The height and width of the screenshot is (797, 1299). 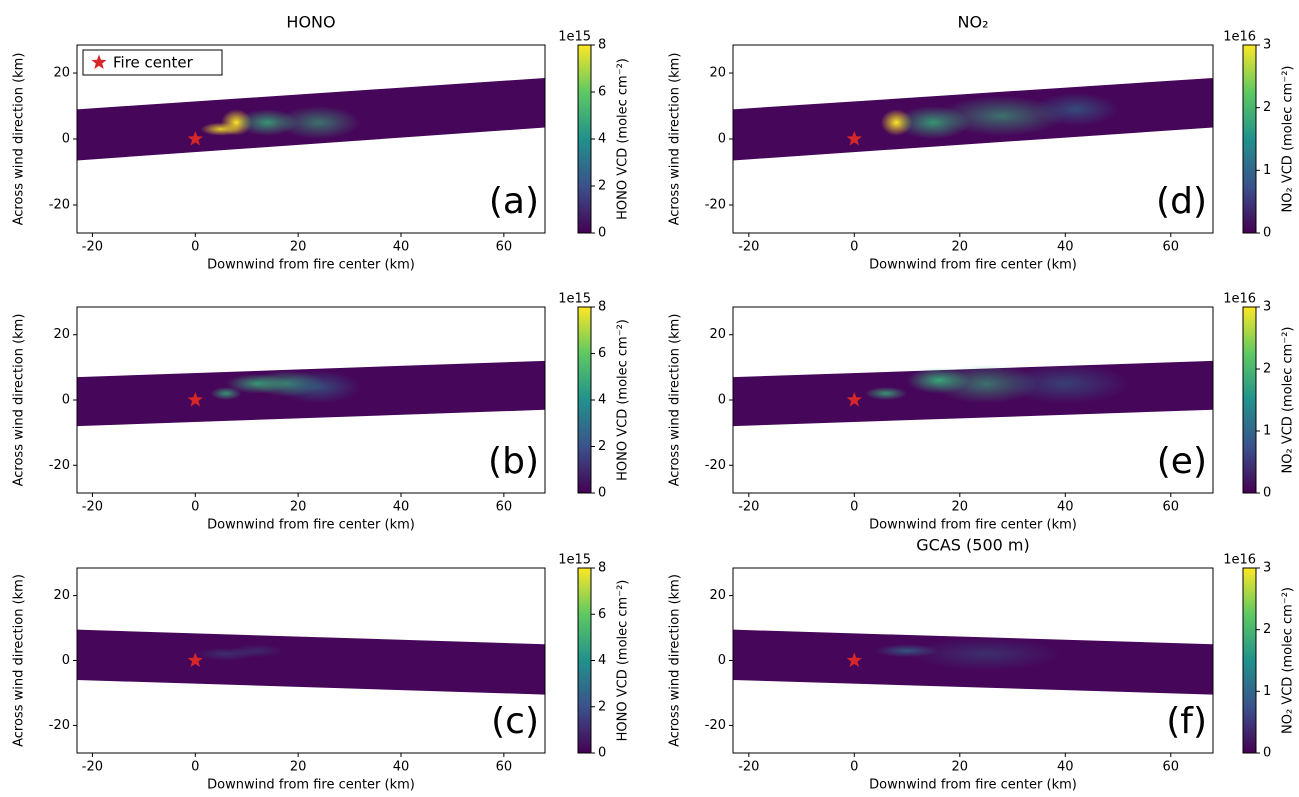 I want to click on legend-marker, so click(x=99, y=61).